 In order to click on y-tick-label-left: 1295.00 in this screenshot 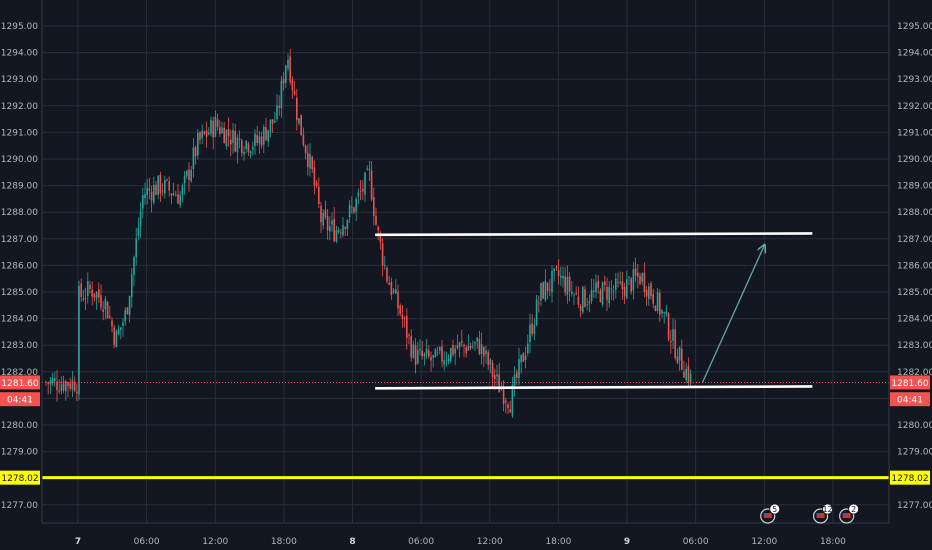, I will do `click(19, 27)`.